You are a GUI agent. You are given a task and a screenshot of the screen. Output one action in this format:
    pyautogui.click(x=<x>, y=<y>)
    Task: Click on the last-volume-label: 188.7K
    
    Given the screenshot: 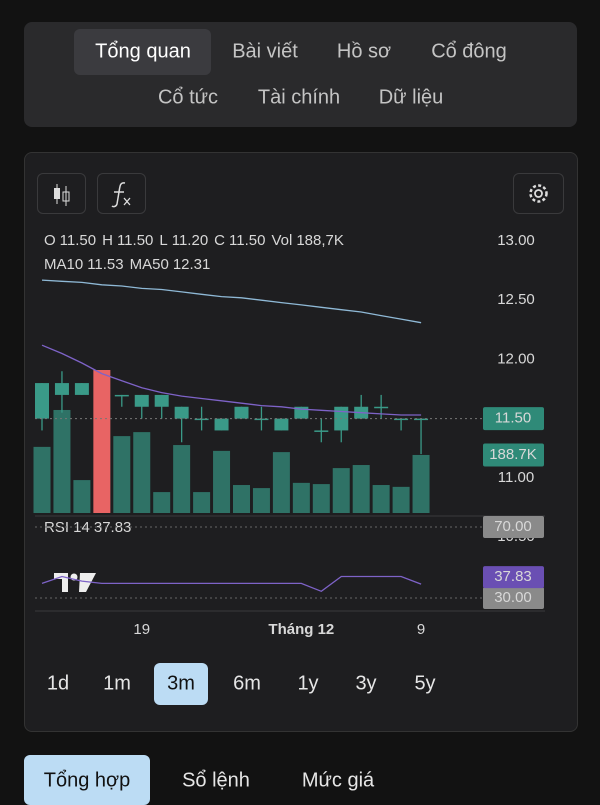 What is the action you would take?
    pyautogui.click(x=513, y=454)
    